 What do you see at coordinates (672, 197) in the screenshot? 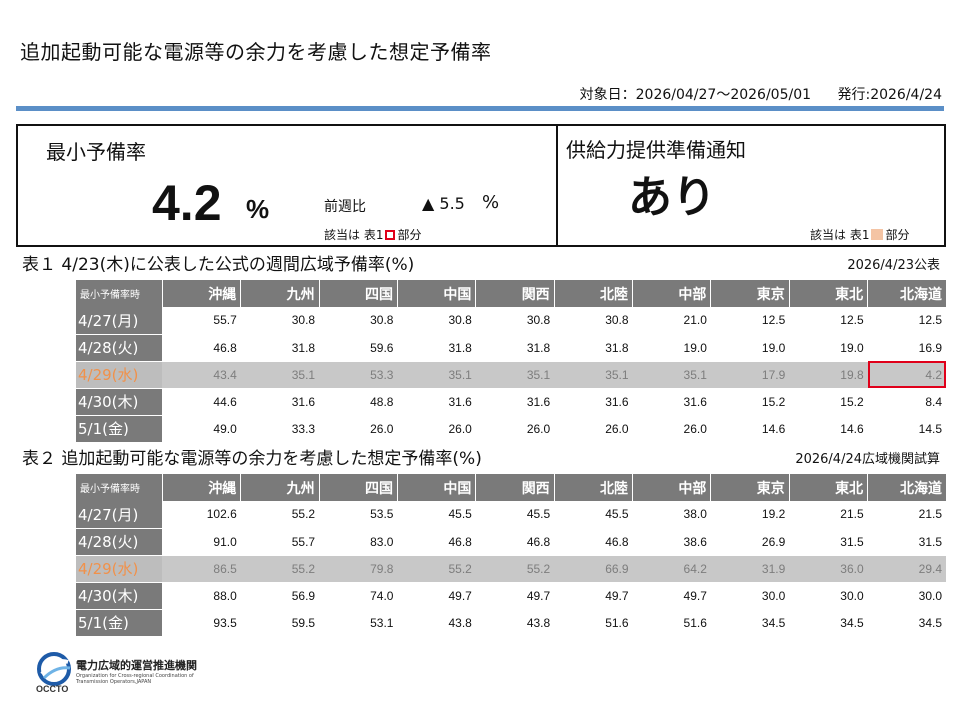
I see `supply-notice-value: あり` at bounding box center [672, 197].